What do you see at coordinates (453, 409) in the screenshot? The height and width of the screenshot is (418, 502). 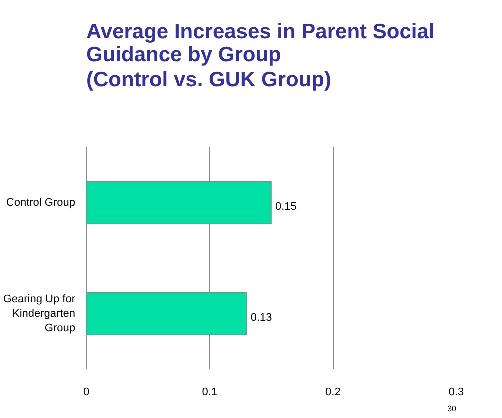 I see `text: 30` at bounding box center [453, 409].